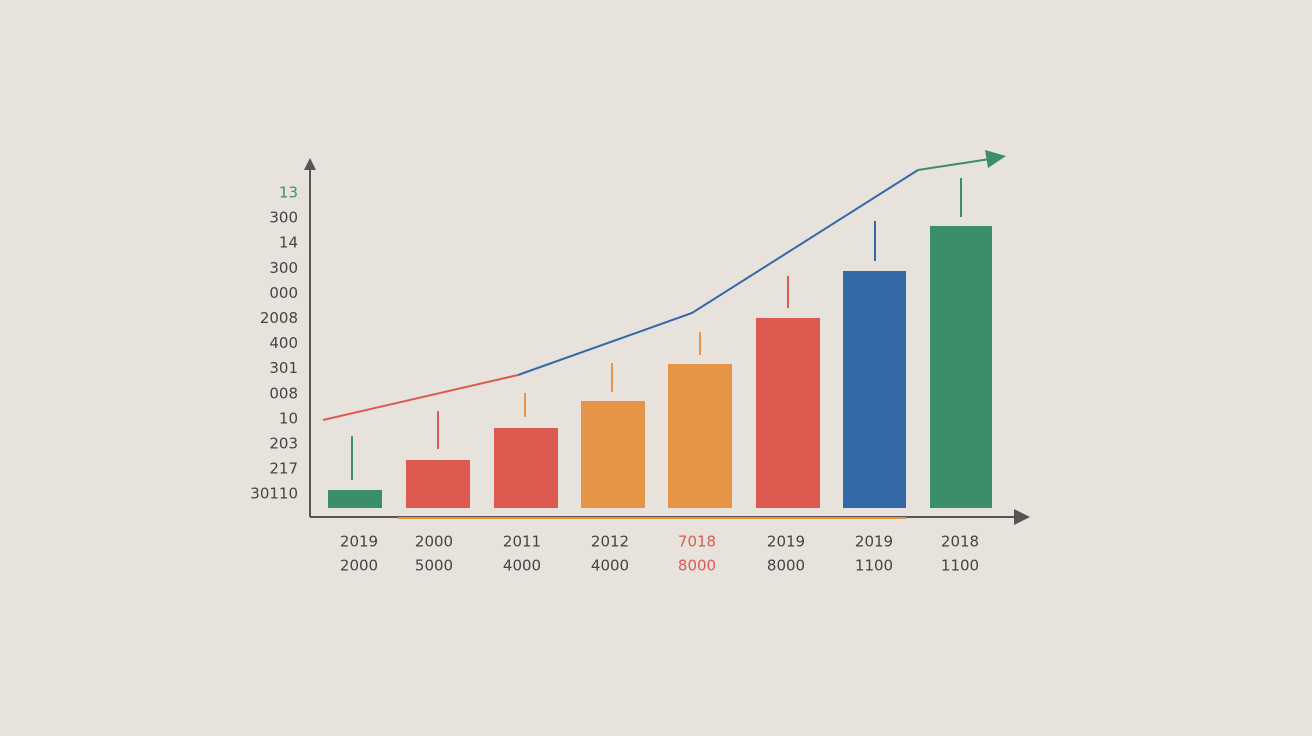 Image resolution: width=1312 pixels, height=736 pixels. What do you see at coordinates (960, 542) in the screenshot?
I see `x-axis-label: 2018` at bounding box center [960, 542].